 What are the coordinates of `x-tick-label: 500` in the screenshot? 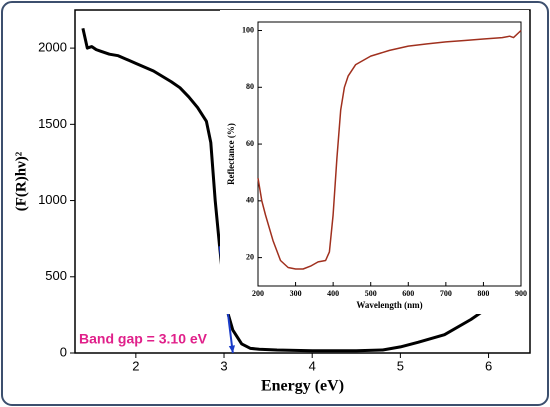 It's located at (371, 293).